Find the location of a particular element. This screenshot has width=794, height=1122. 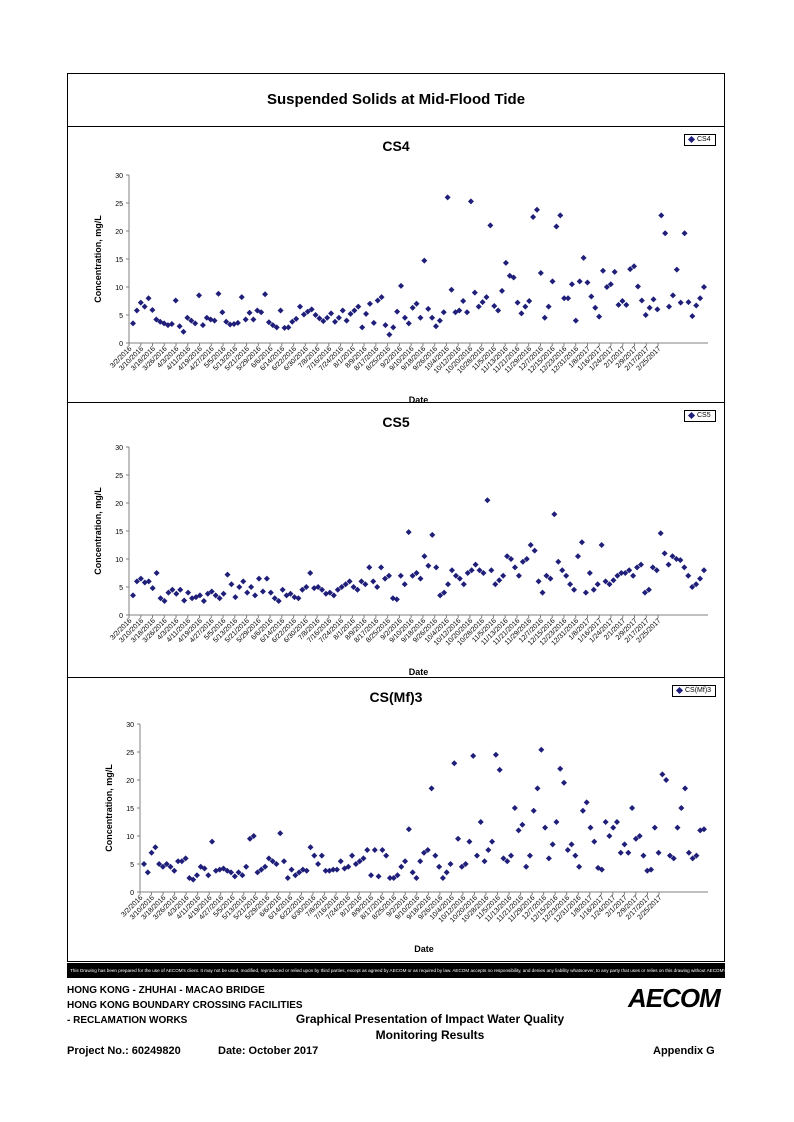

x-axis-title: Date is located at coordinates (419, 399).